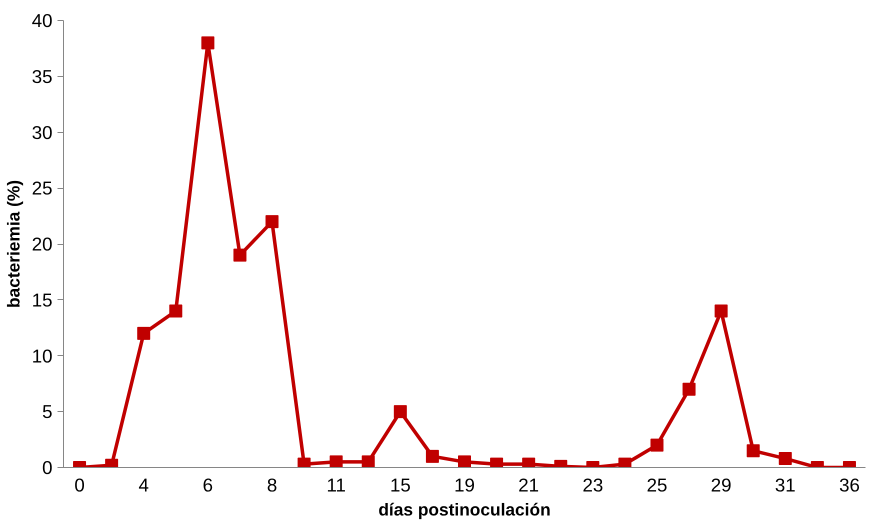  What do you see at coordinates (464, 510) in the screenshot?
I see `x-axis-title: días postinoculación` at bounding box center [464, 510].